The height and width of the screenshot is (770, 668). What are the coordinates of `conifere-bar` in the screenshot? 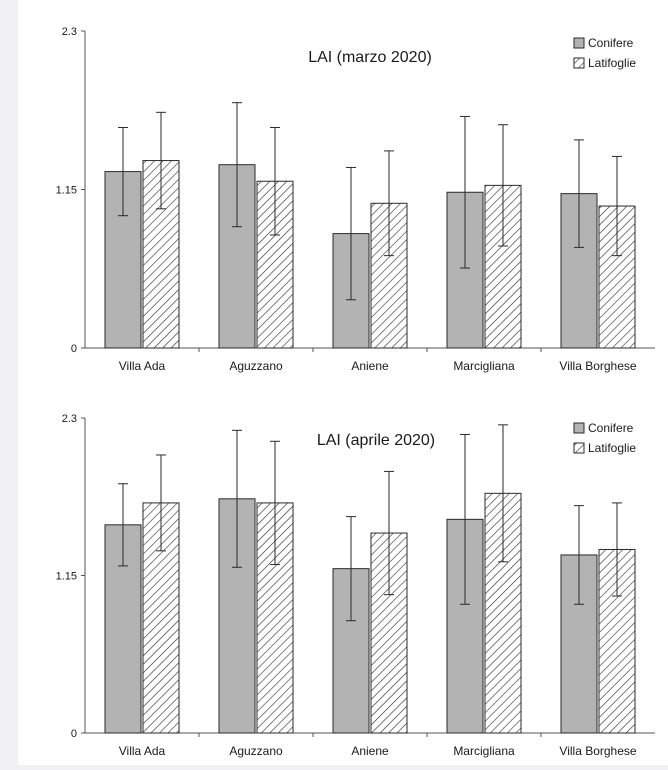 It's located at (465, 270).